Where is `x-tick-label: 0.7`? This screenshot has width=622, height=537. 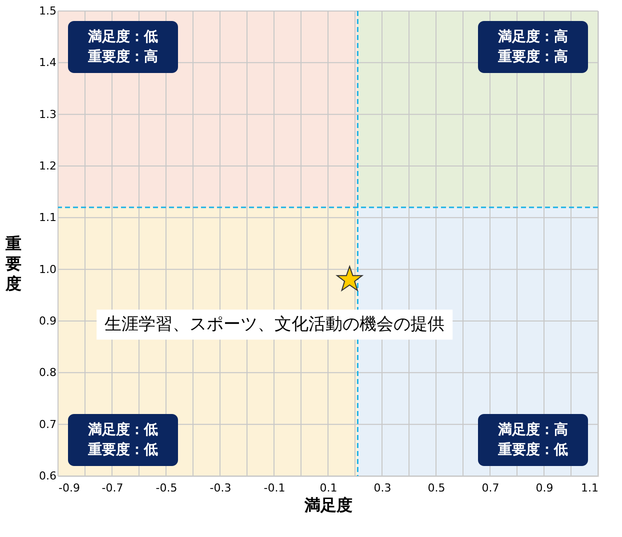 x-tick-label: 0.7 is located at coordinates (491, 488).